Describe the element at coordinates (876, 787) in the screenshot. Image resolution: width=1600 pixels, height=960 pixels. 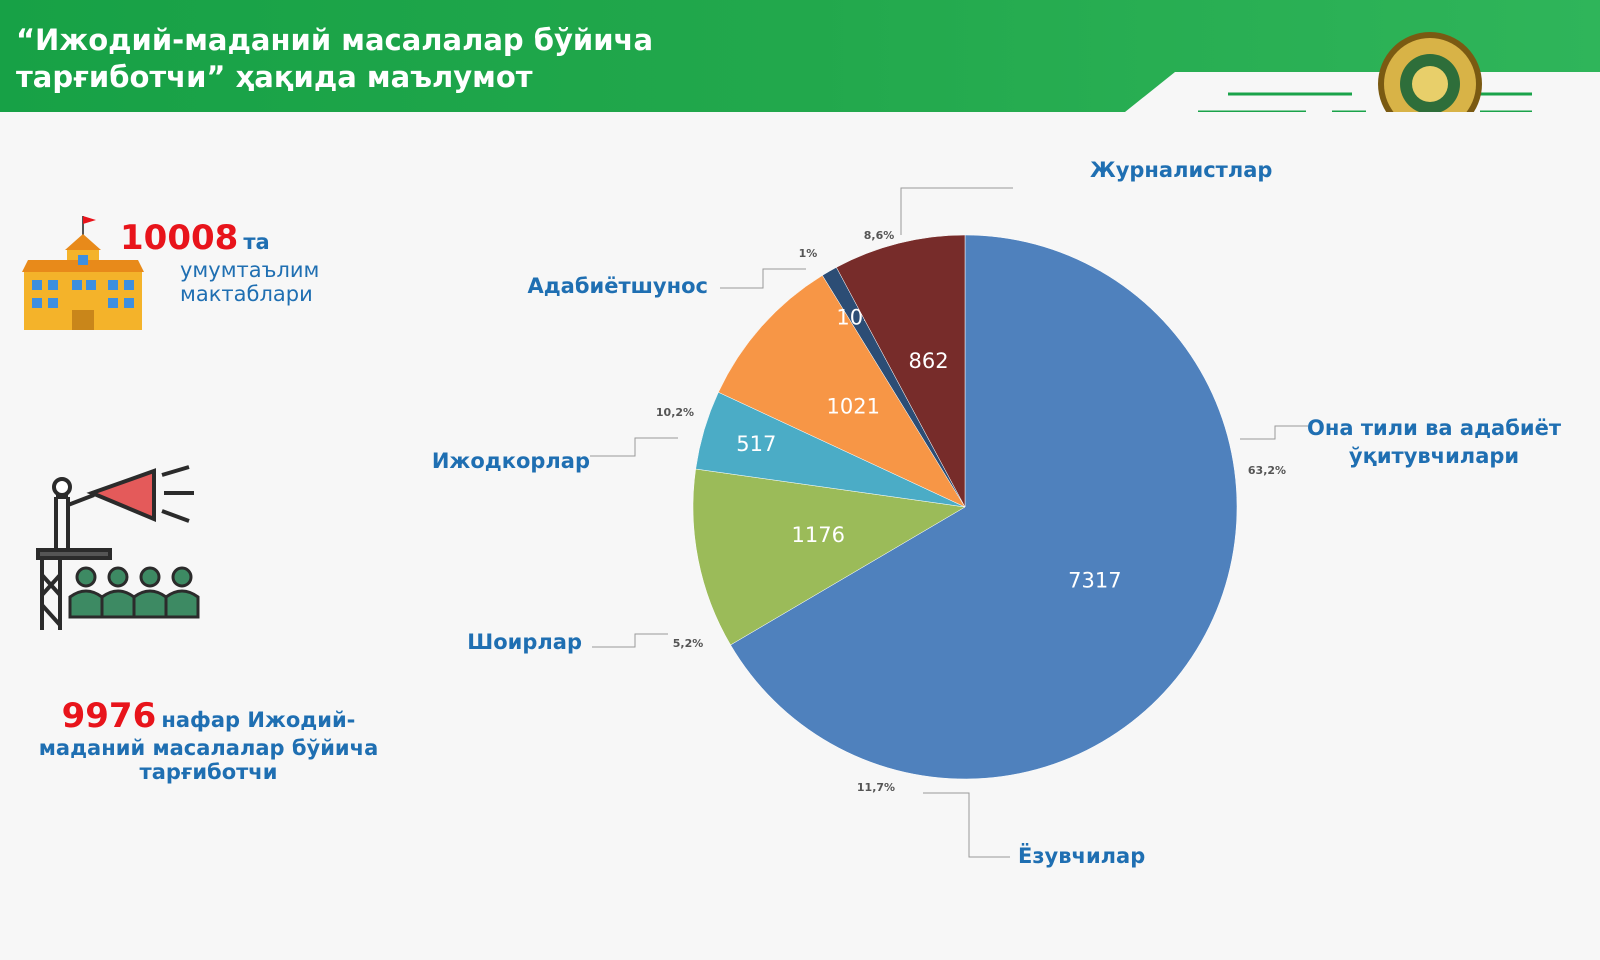
I see `percent-label: 11,7%` at that location.